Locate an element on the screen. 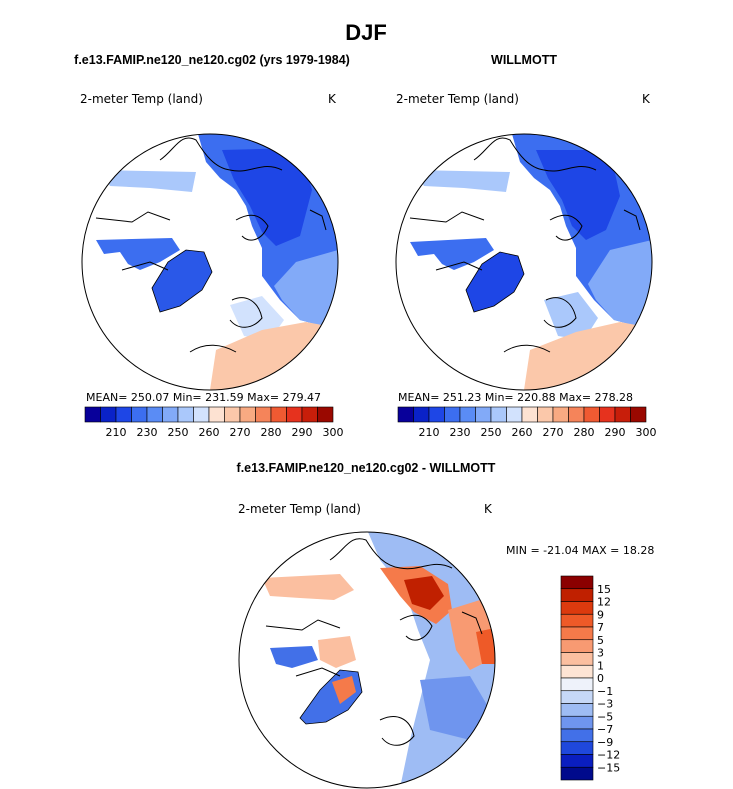 Image resolution: width=733 pixels, height=789 pixels. colorbar-model-tick-label: 260 is located at coordinates (209, 432).